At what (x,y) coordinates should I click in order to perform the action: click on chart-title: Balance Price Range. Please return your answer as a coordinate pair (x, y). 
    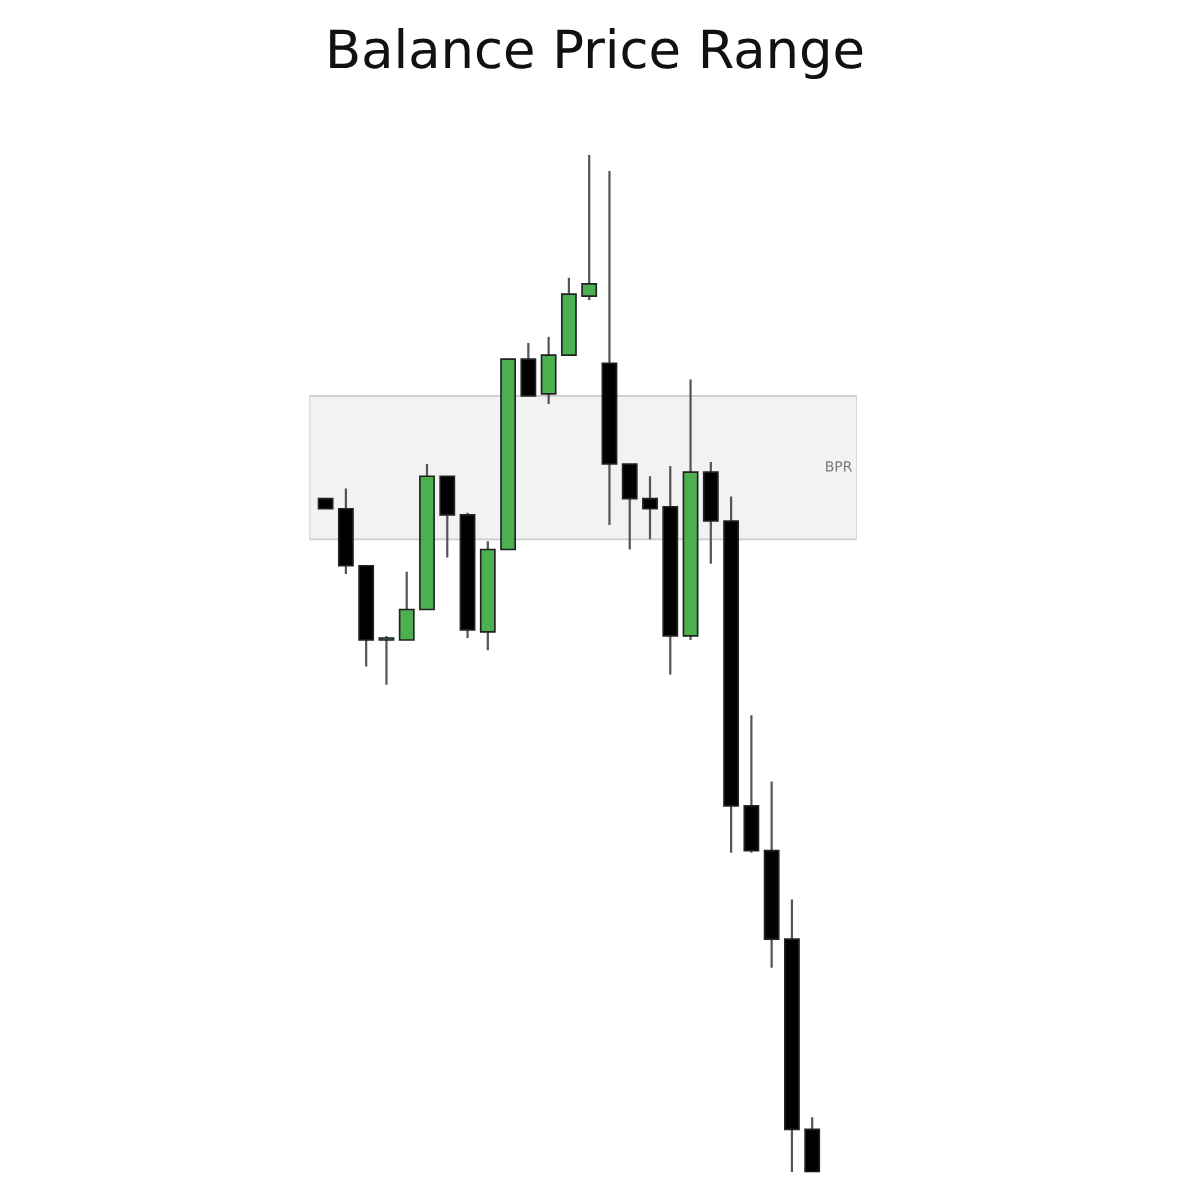
    Looking at the image, I should click on (596, 54).